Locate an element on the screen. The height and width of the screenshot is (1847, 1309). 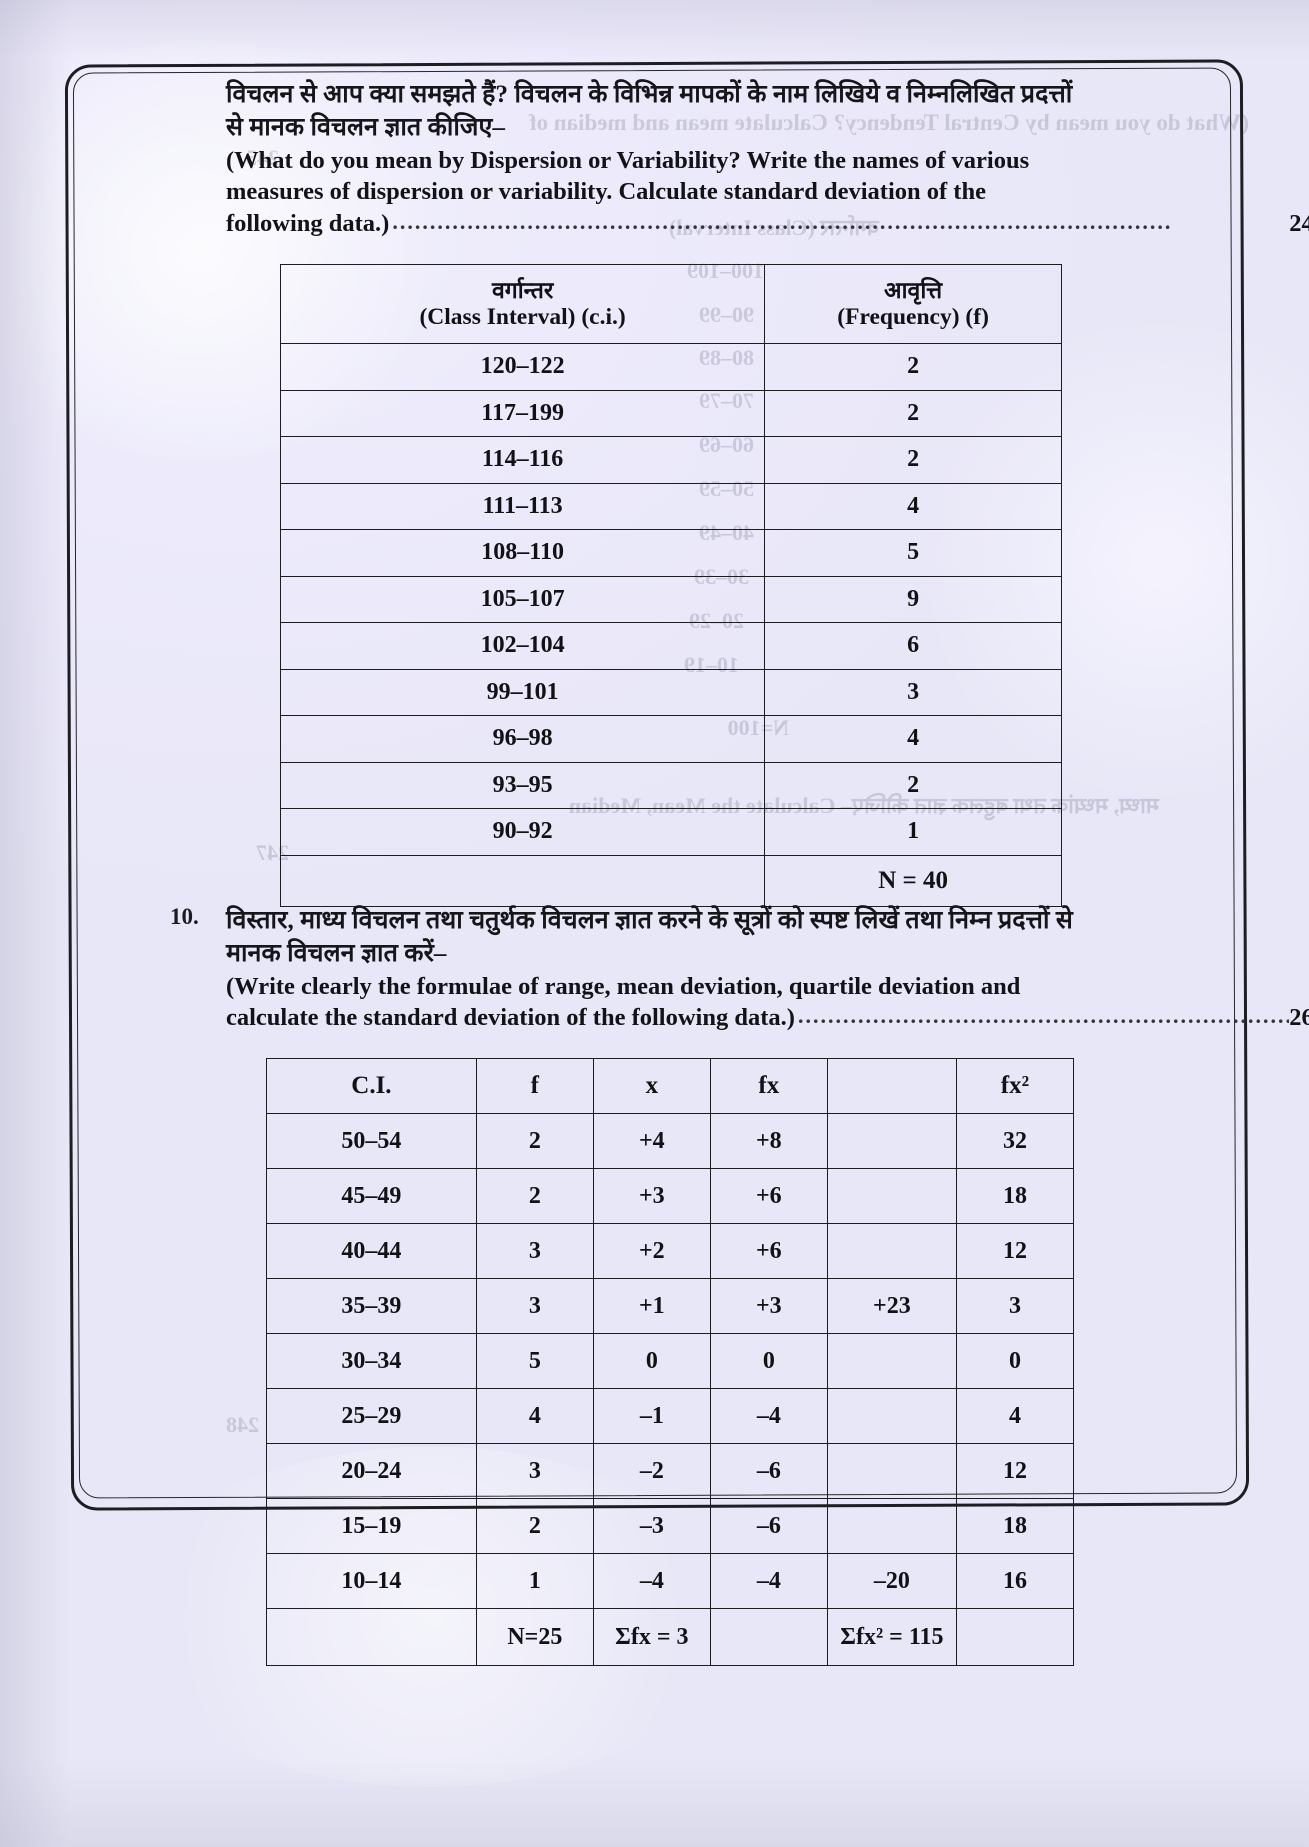
table-row: 50–54 2 +4 +8 32 is located at coordinates (670, 1141).